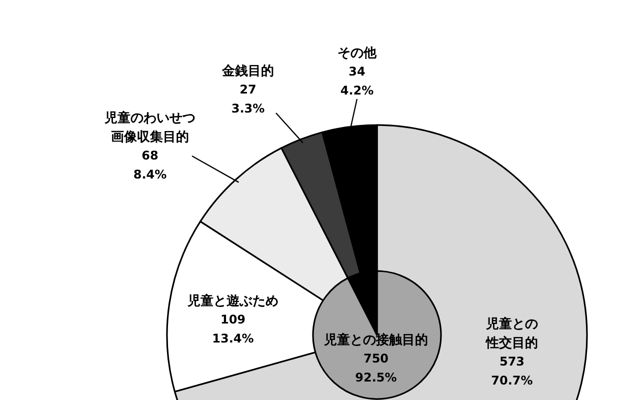  I want to click on slice-label: 児童と遊ぶため, so click(232, 300).